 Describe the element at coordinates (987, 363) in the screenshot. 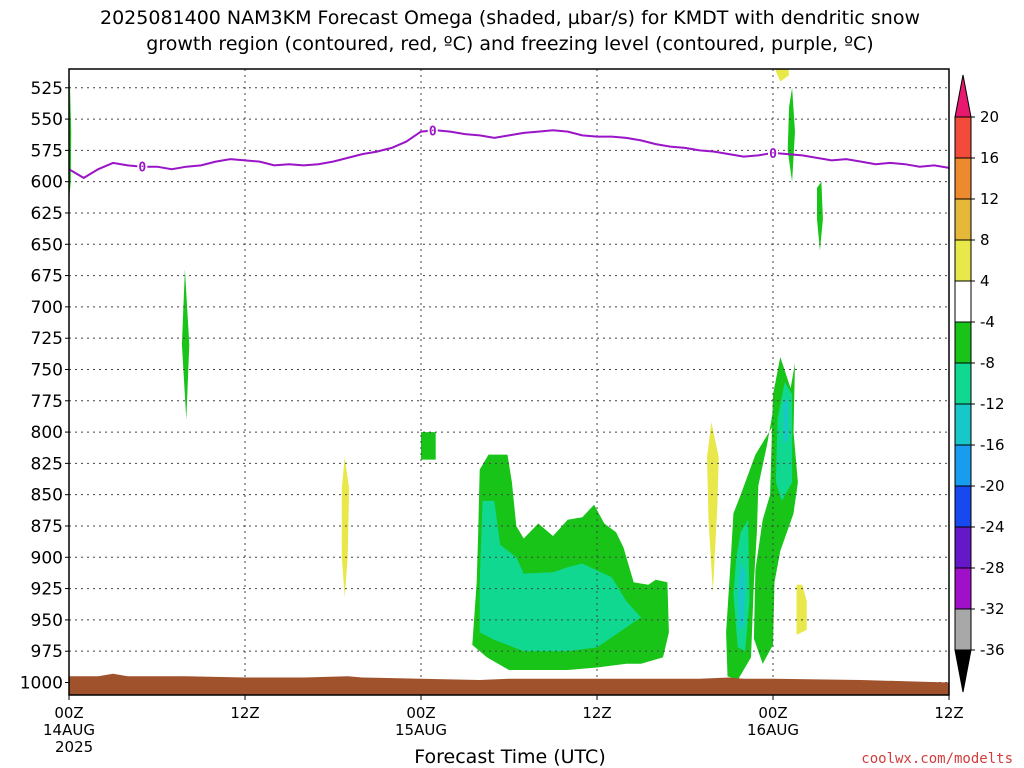

I see `colorbar-label: -8` at that location.